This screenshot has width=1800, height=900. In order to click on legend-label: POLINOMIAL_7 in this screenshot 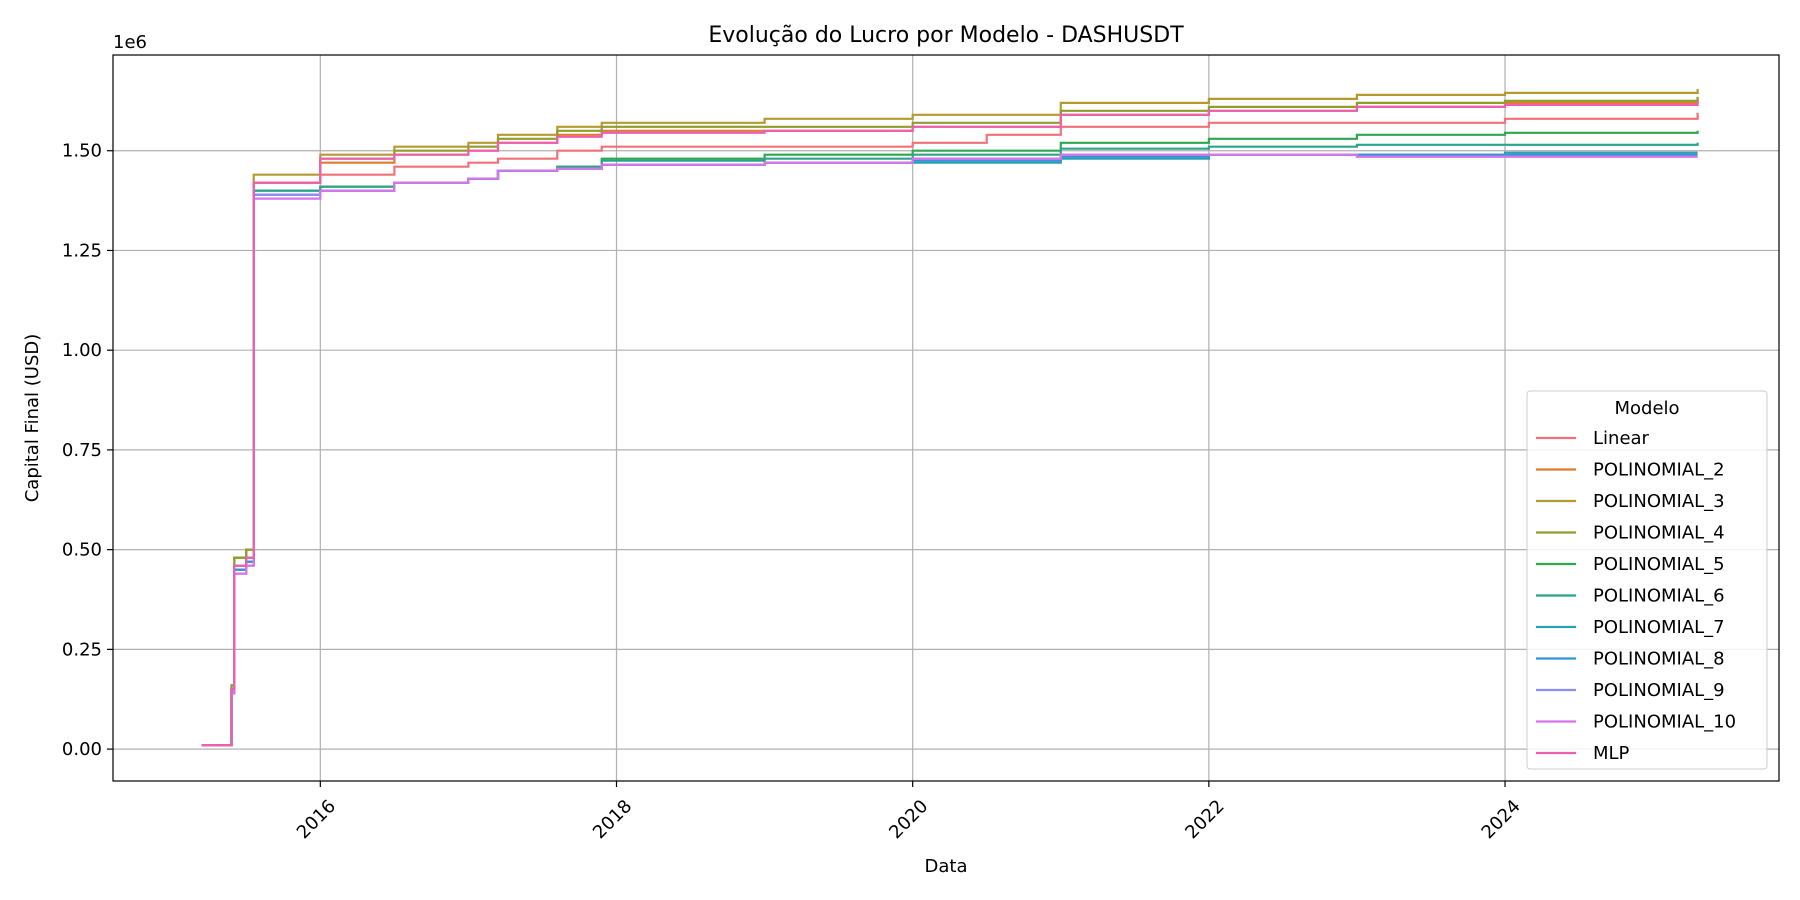, I will do `click(1659, 627)`.